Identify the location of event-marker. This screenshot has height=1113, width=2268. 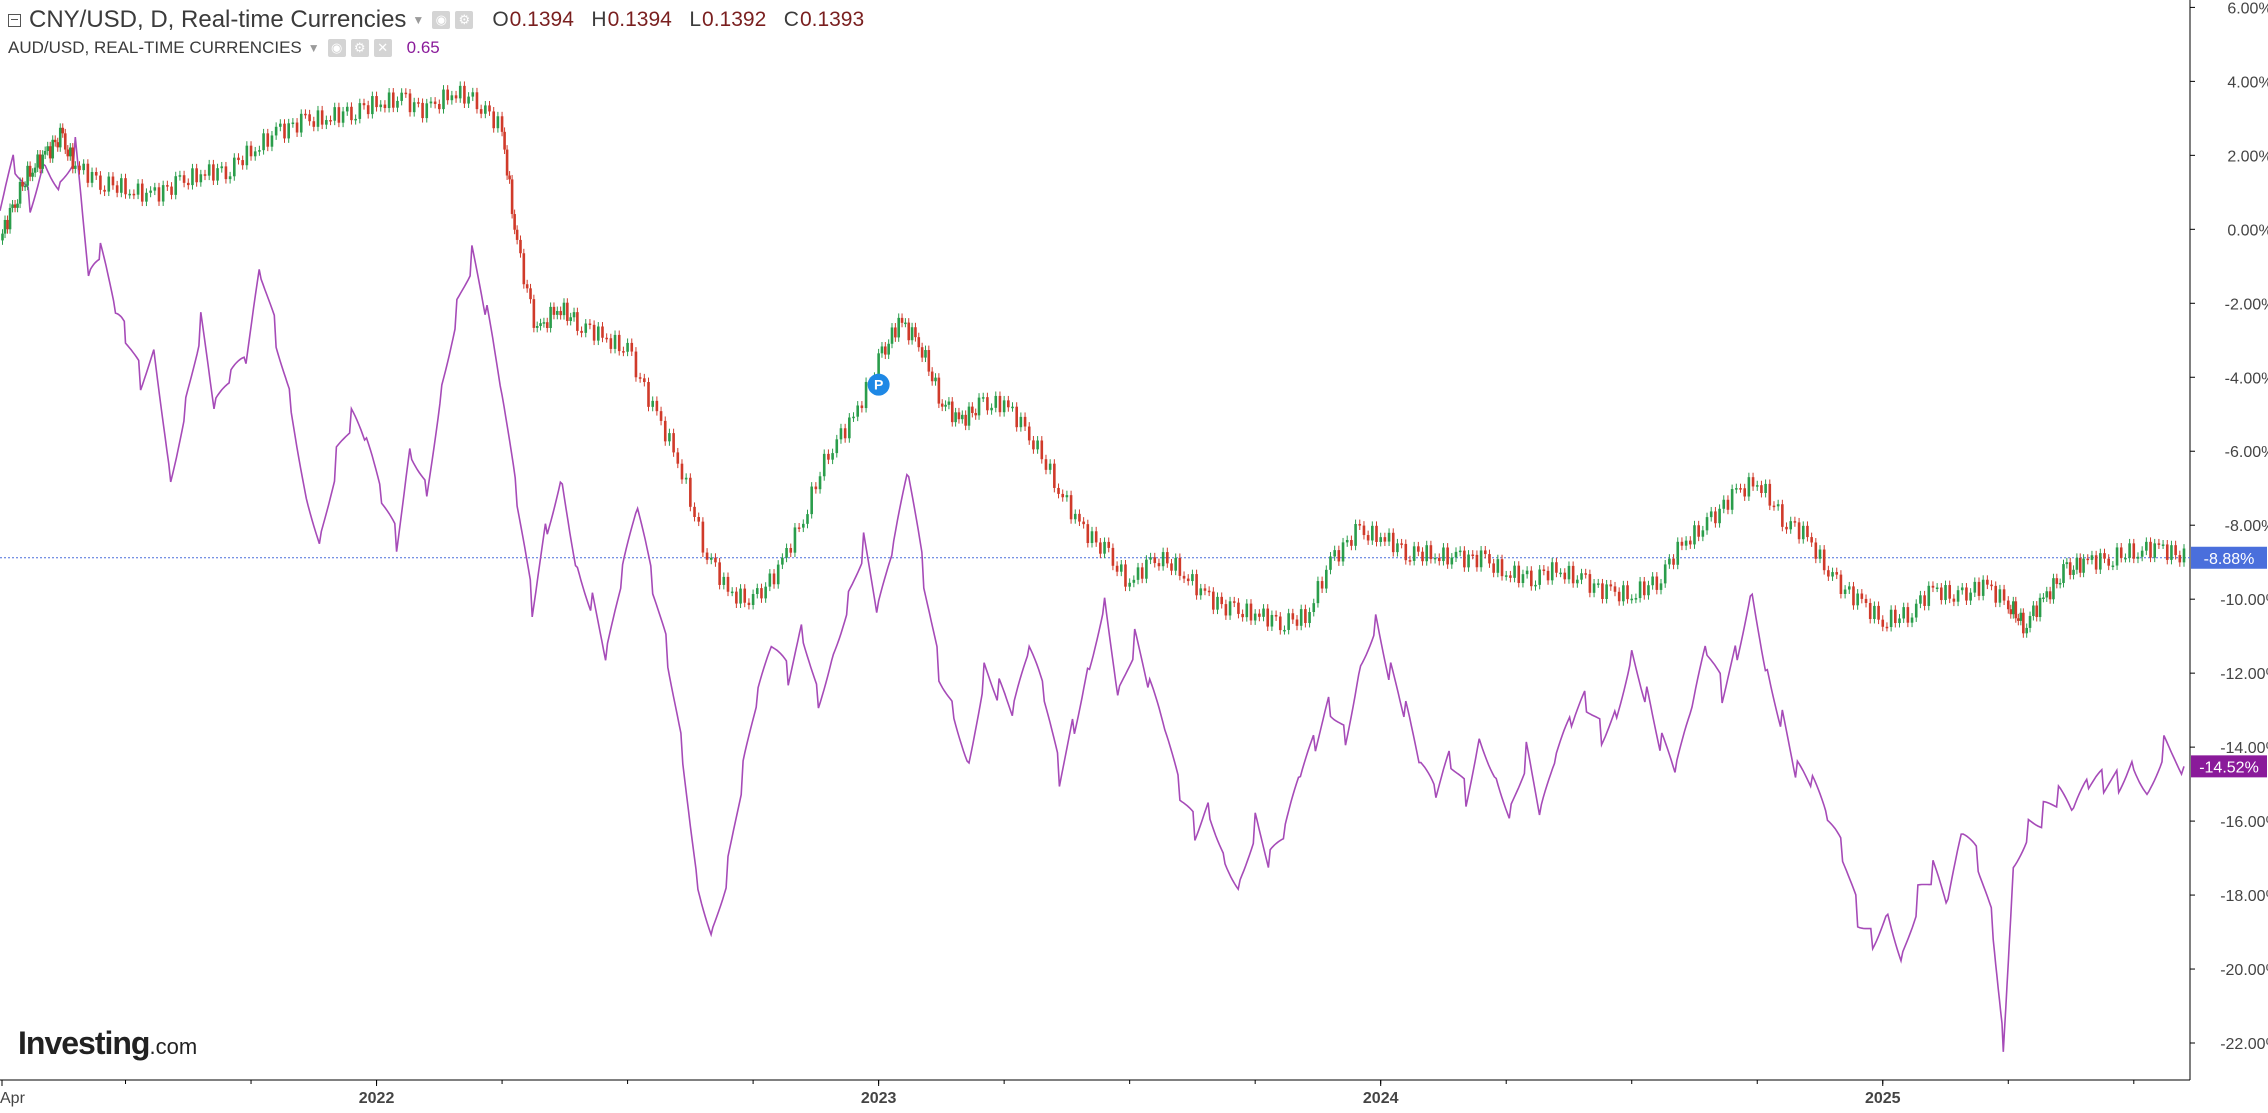
(878, 384).